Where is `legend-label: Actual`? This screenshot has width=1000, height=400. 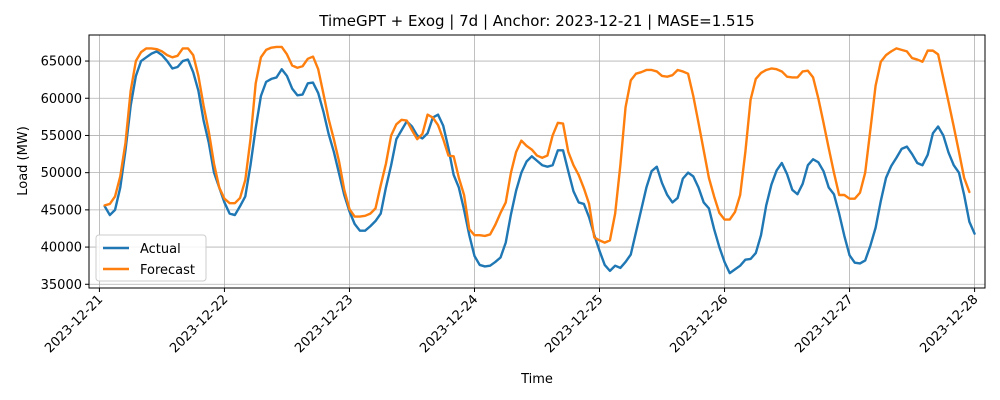 legend-label: Actual is located at coordinates (160, 249).